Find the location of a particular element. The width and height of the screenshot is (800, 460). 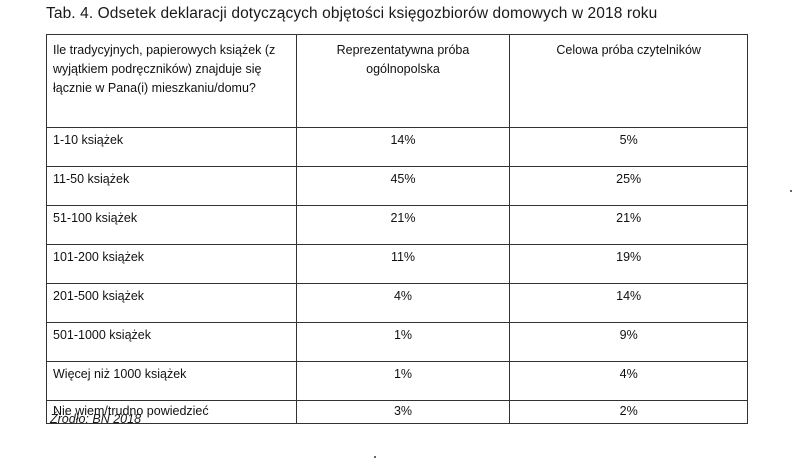

table-row: 101-200 książek 11% 19% is located at coordinates (397, 264).